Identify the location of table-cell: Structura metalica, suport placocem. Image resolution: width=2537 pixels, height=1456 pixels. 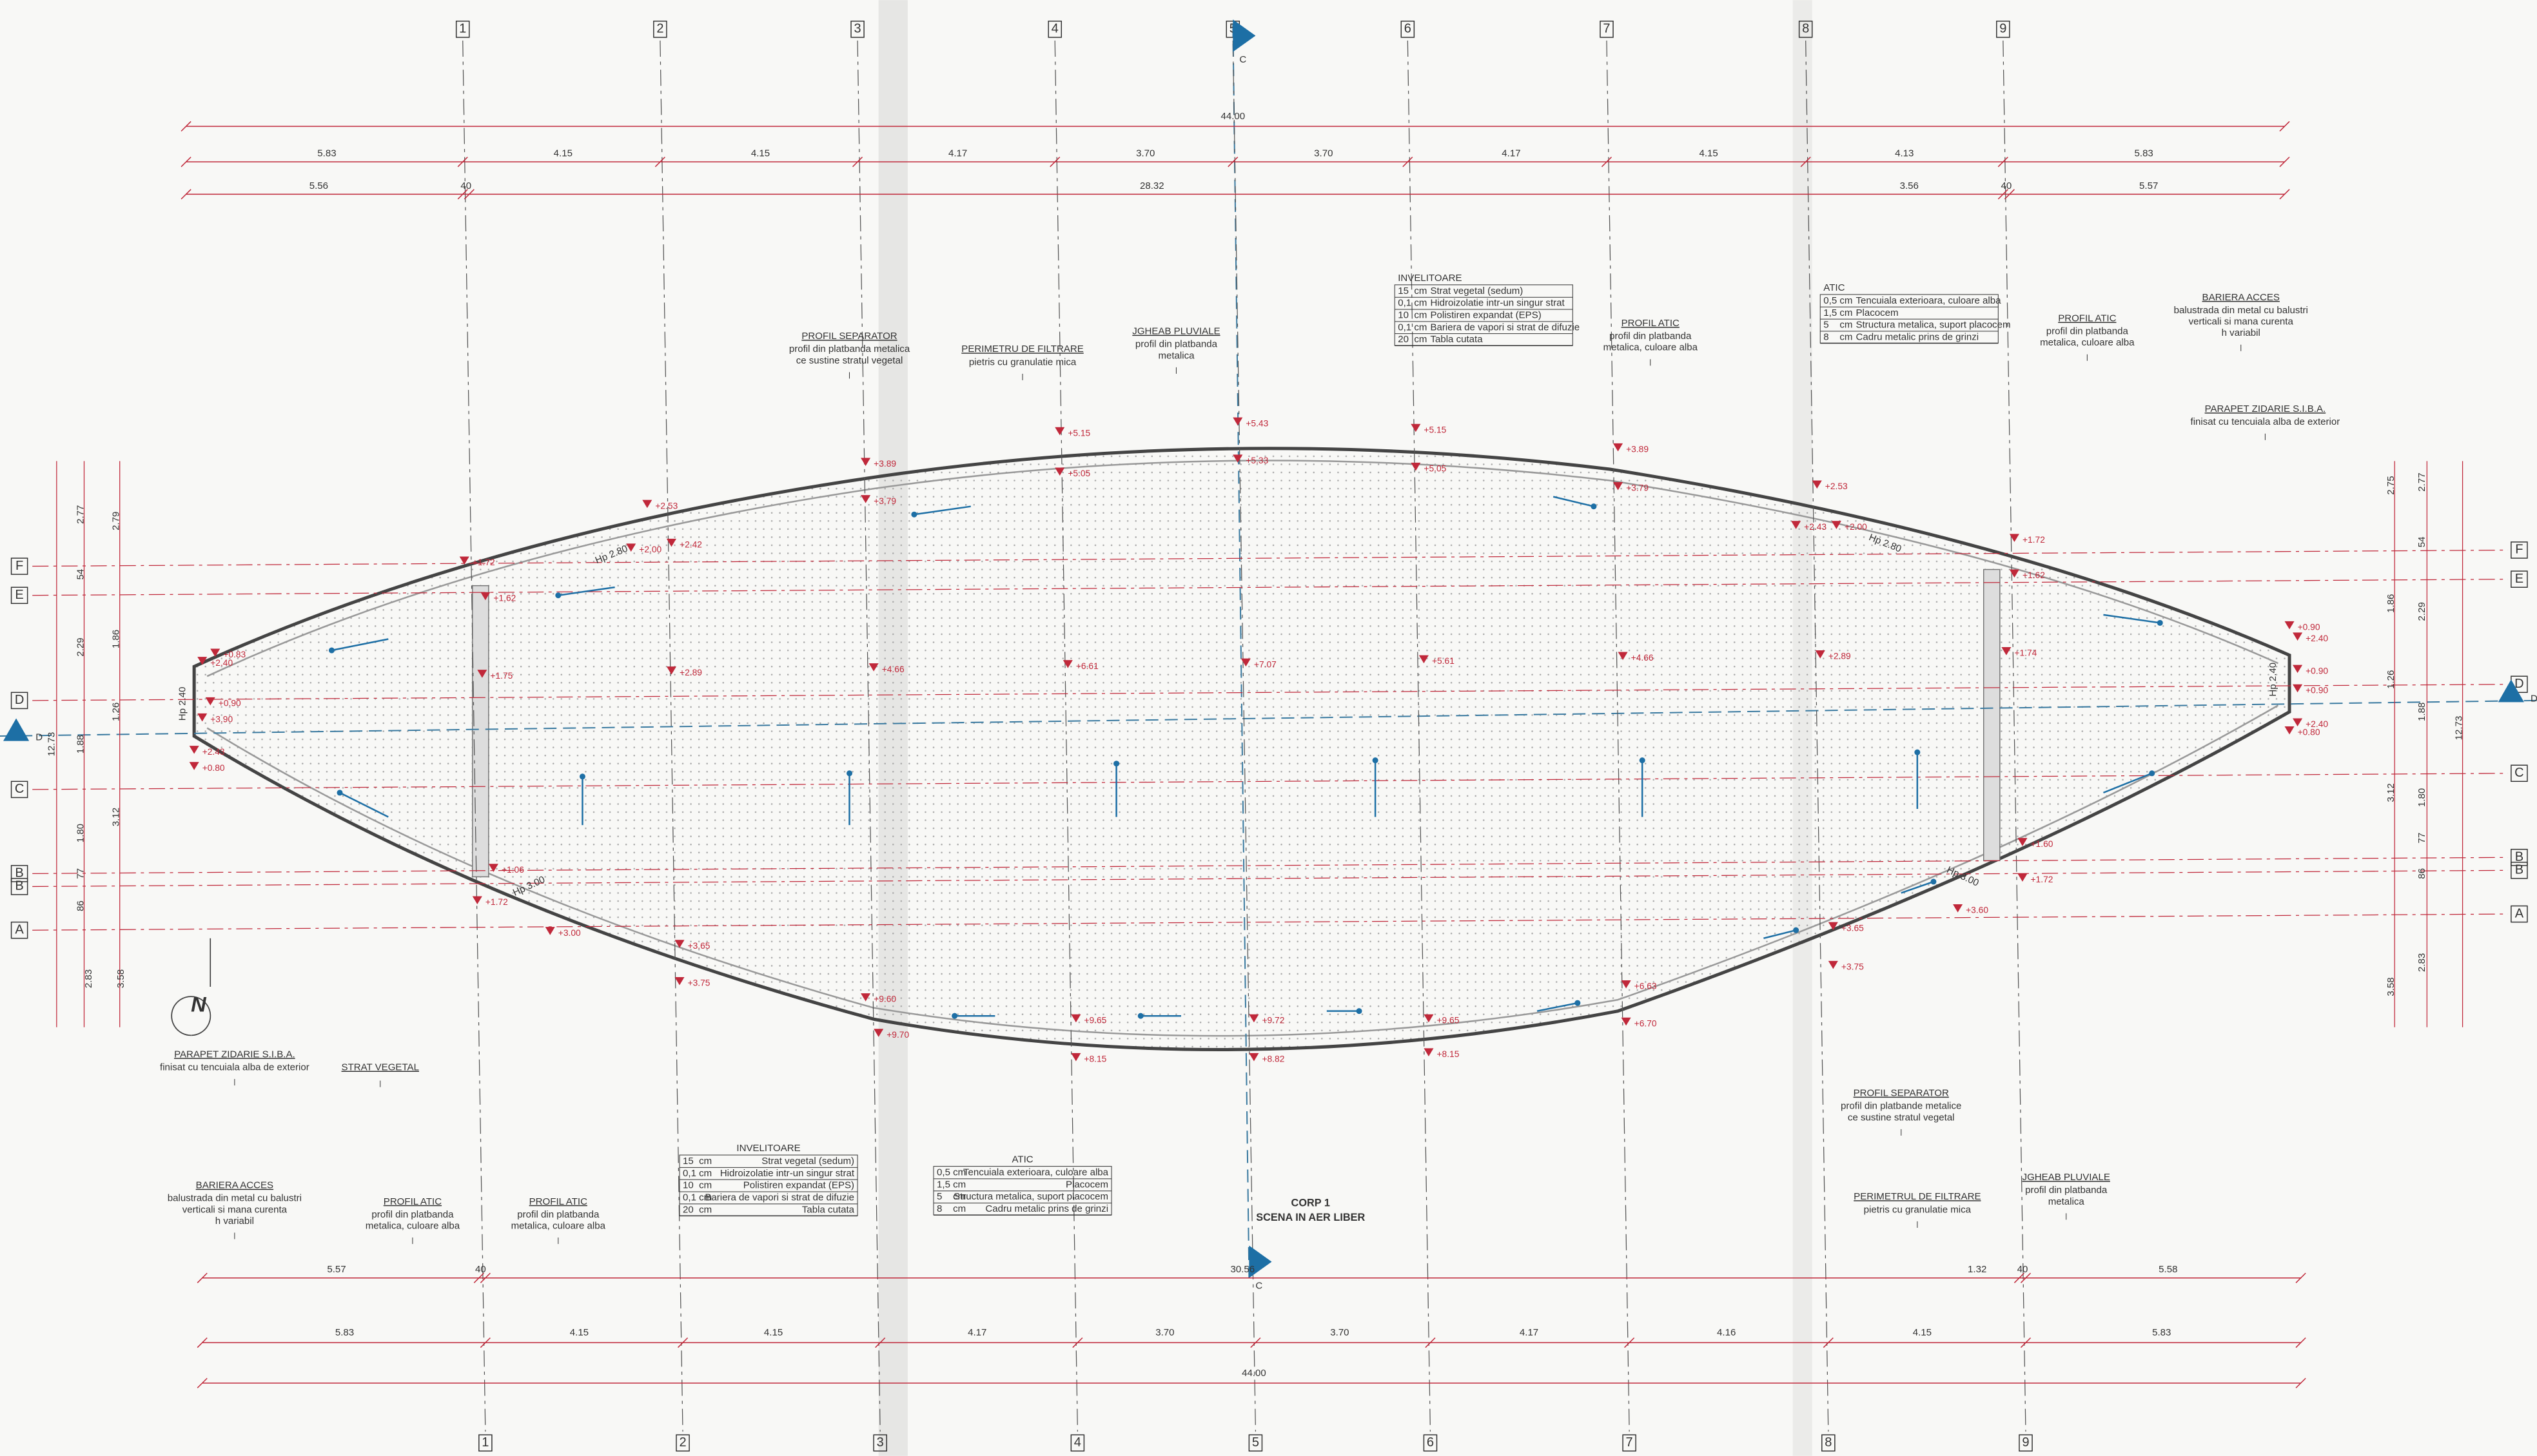
(1031, 1196).